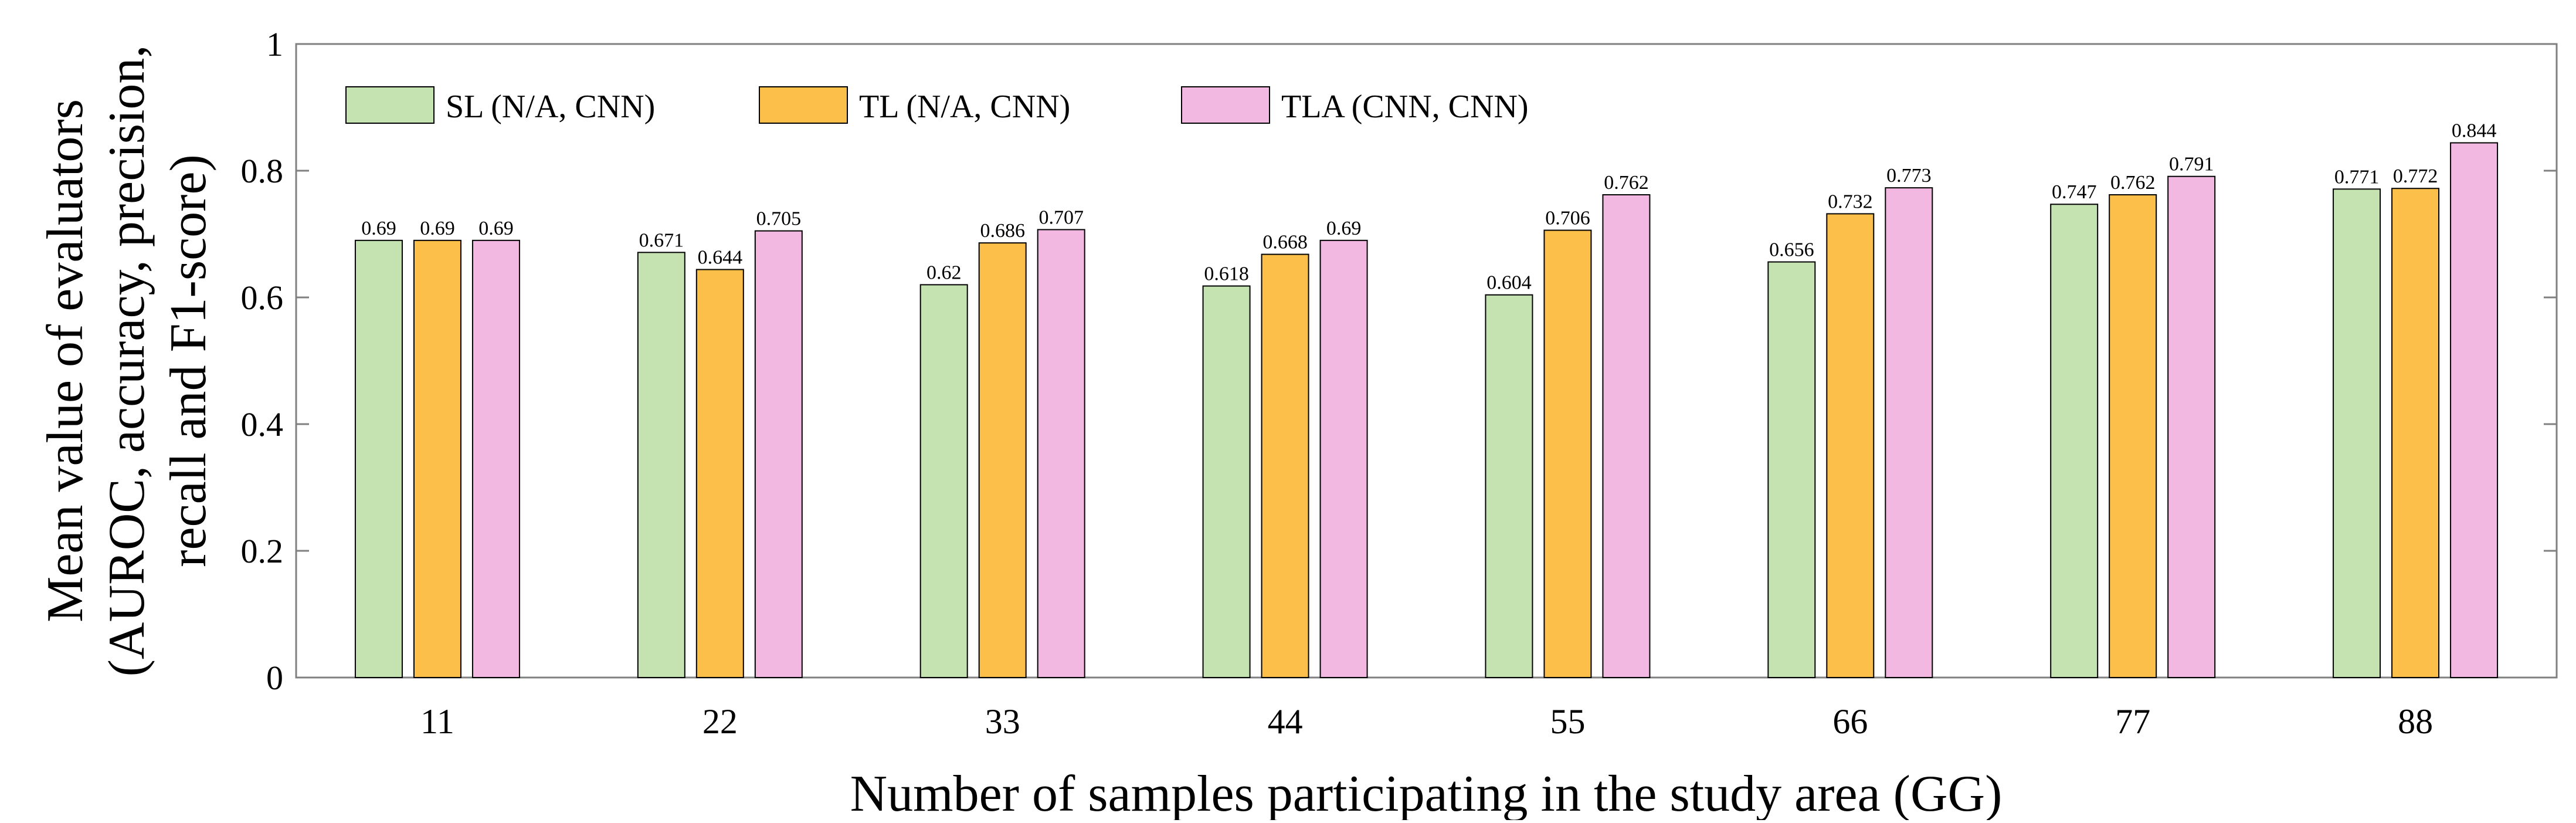  I want to click on bar-s2-c4, so click(1626, 437).